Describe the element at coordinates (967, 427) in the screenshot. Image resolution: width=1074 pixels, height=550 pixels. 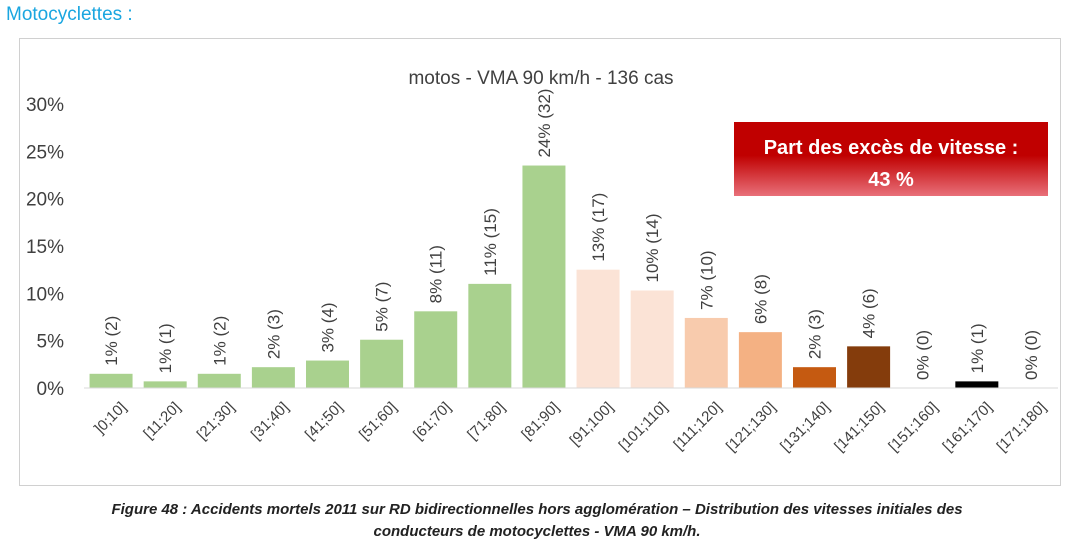
I see `category-label: [161;170]` at that location.